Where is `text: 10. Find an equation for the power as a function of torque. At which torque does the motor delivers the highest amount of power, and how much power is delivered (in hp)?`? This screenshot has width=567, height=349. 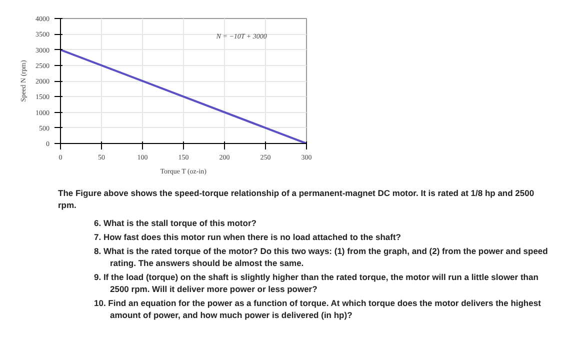
text: 10. Find an equation for the power as a function of torque. At which torque does the motor delivers the highest amount of power, and how much power is delivered (in hp)? is located at coordinates (318, 309).